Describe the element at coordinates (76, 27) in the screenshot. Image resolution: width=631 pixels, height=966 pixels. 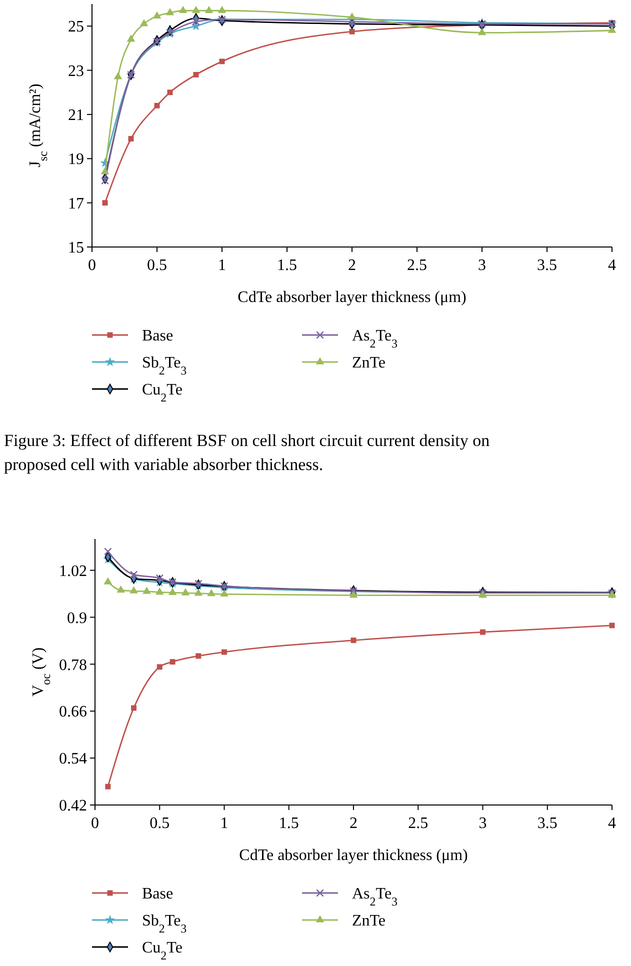
I see `y-tick-label: 25` at that location.